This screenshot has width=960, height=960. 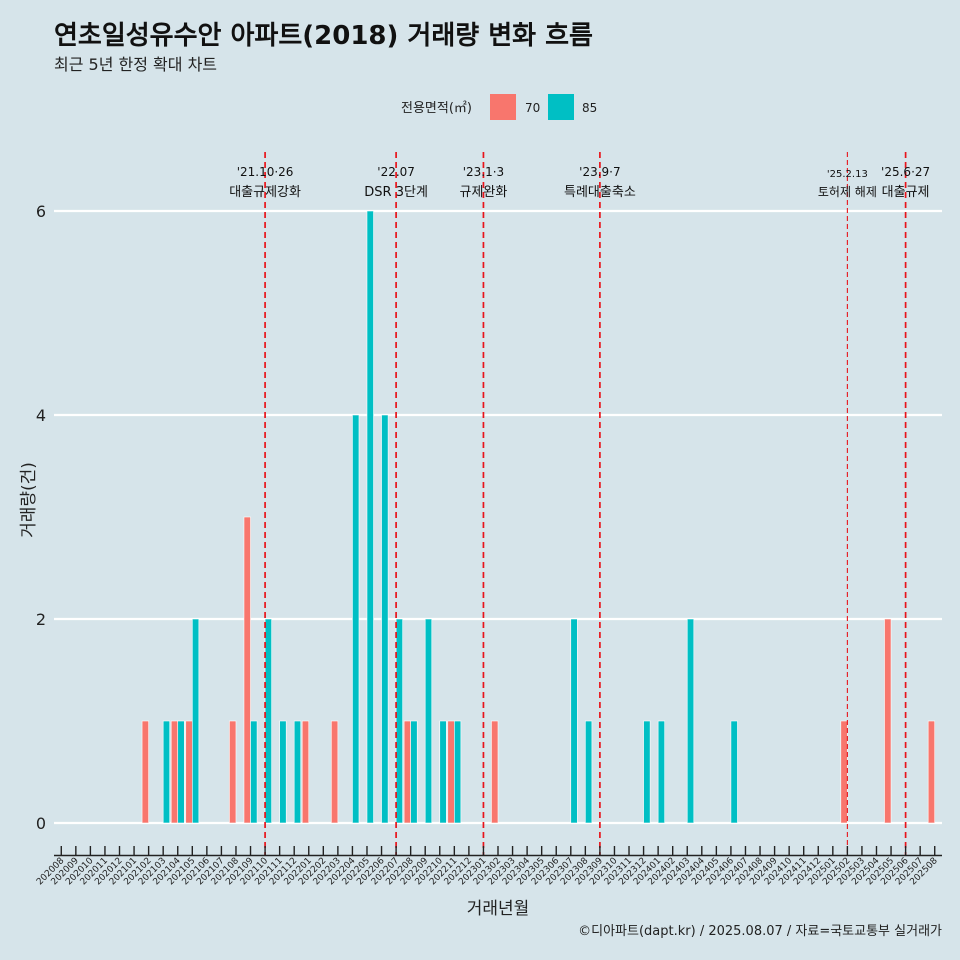 What do you see at coordinates (906, 192) in the screenshot?
I see `event-label: 대출규제` at bounding box center [906, 192].